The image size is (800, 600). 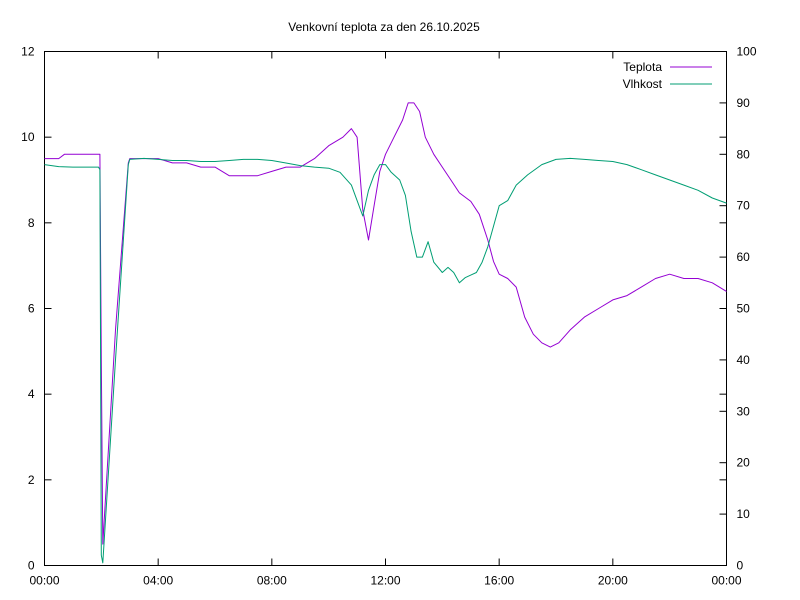 What do you see at coordinates (31, 566) in the screenshot?
I see `y-left-tick-label: 0` at bounding box center [31, 566].